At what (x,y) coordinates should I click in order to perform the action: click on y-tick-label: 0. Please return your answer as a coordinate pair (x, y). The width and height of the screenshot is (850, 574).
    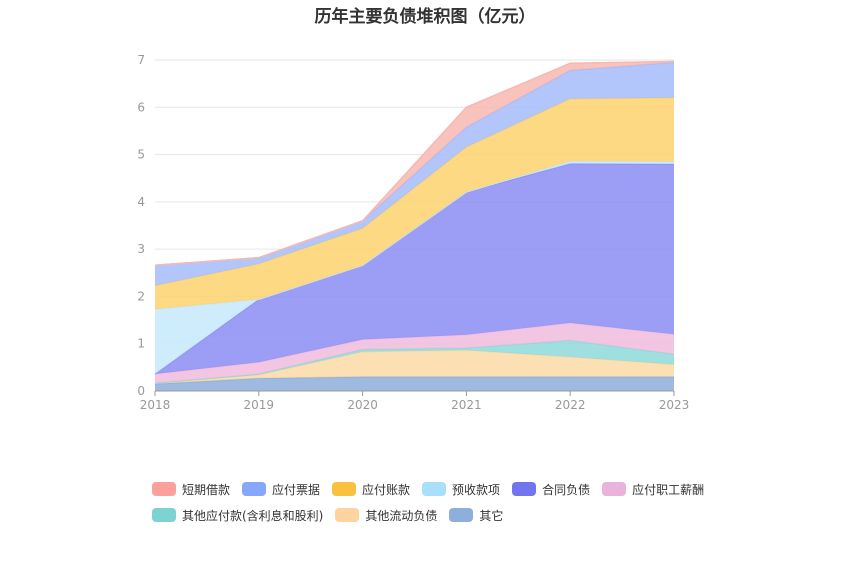
    Looking at the image, I should click on (141, 391).